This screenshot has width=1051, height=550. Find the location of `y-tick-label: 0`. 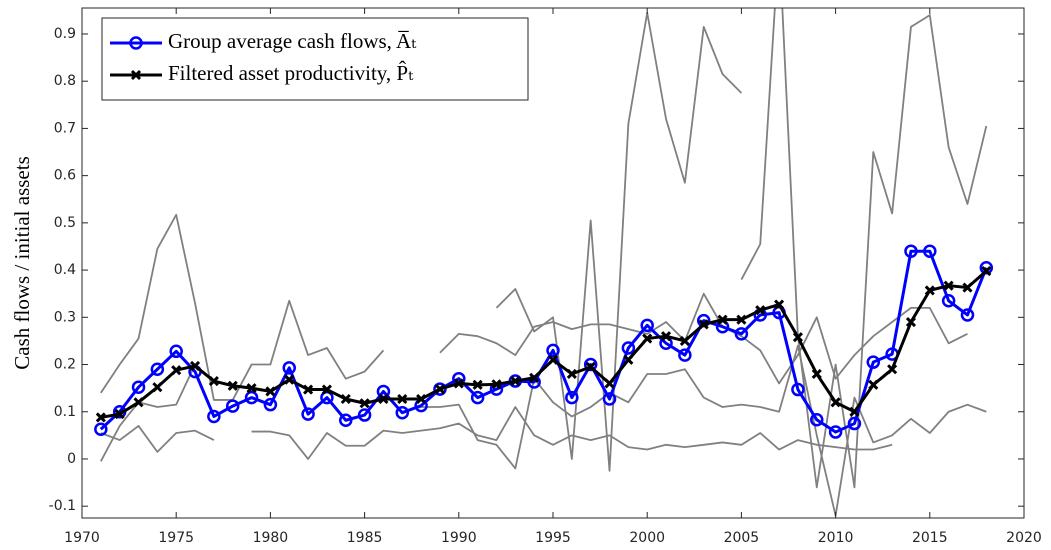

y-tick-label: 0 is located at coordinates (71, 459).